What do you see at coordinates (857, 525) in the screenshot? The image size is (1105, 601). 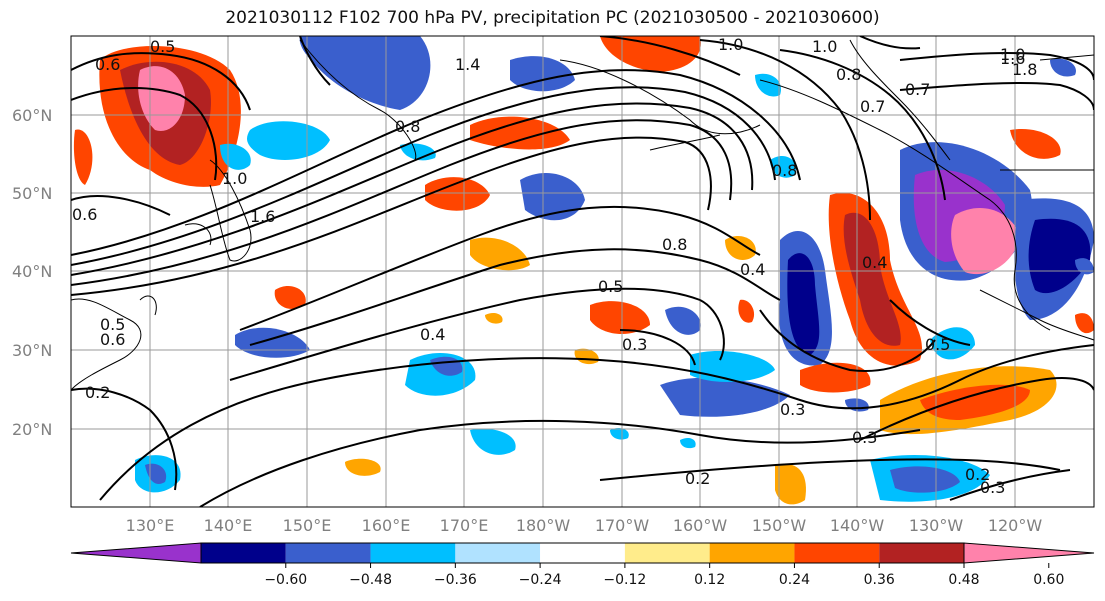 I see `lon-label: 140°W` at bounding box center [857, 525].